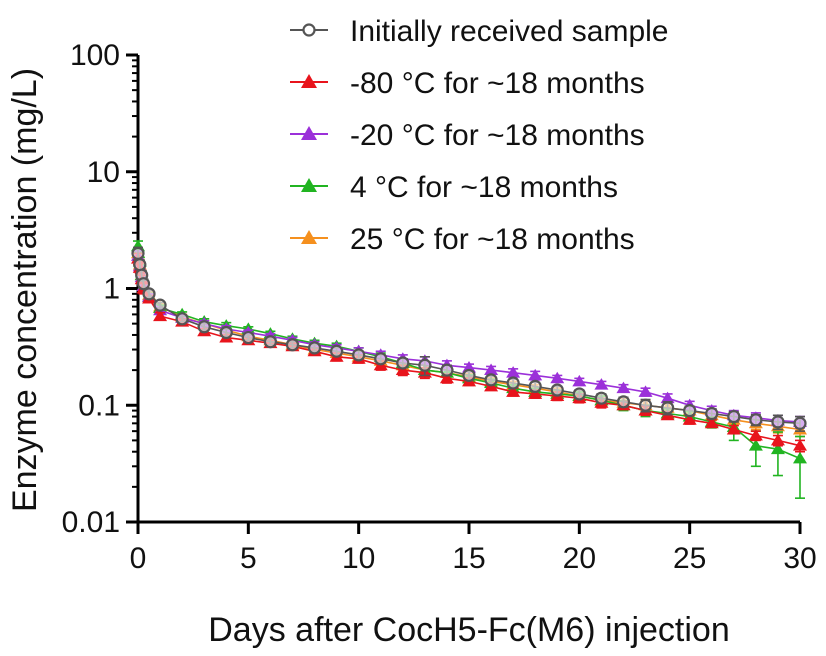 Image resolution: width=826 pixels, height=656 pixels. I want to click on legend-label: 4 °C for ~18 months, so click(484, 187).